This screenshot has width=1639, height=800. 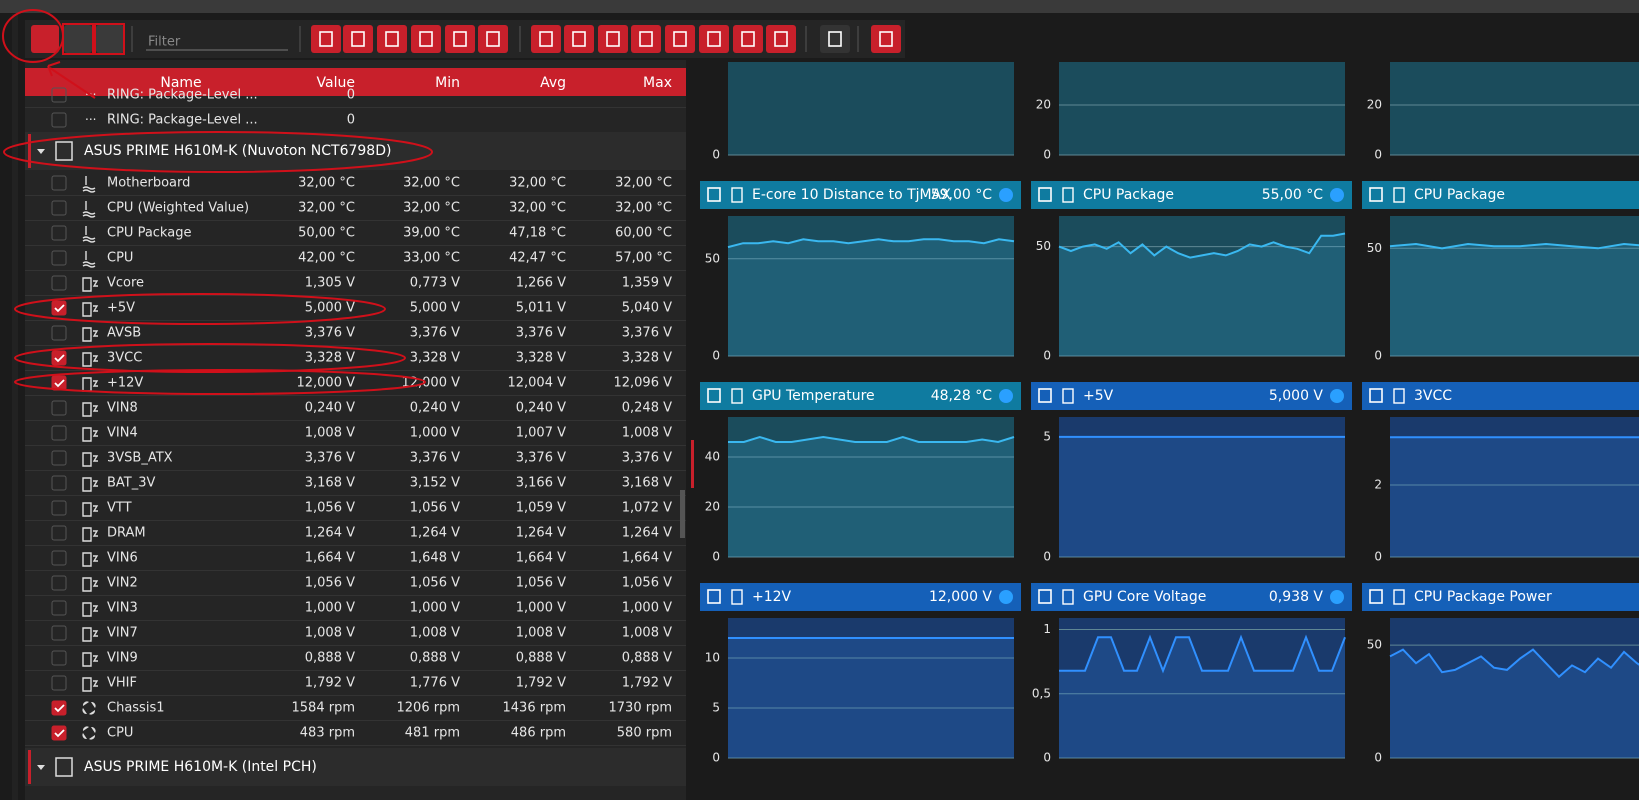 What do you see at coordinates (323, 708) in the screenshot?
I see `cell: 1584 rpm` at bounding box center [323, 708].